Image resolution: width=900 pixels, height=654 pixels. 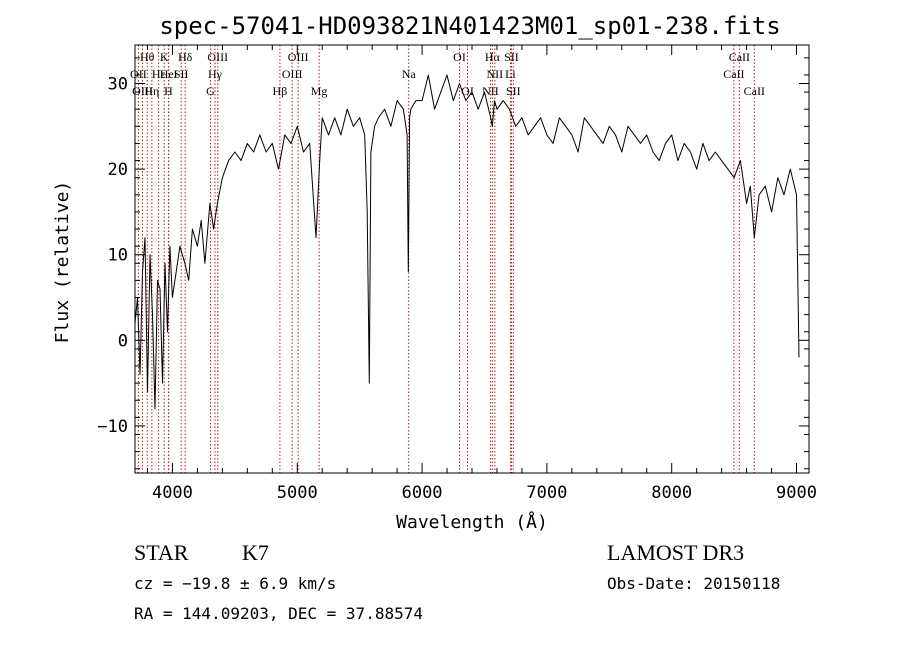 I want to click on marker-label: G, so click(x=210, y=91).